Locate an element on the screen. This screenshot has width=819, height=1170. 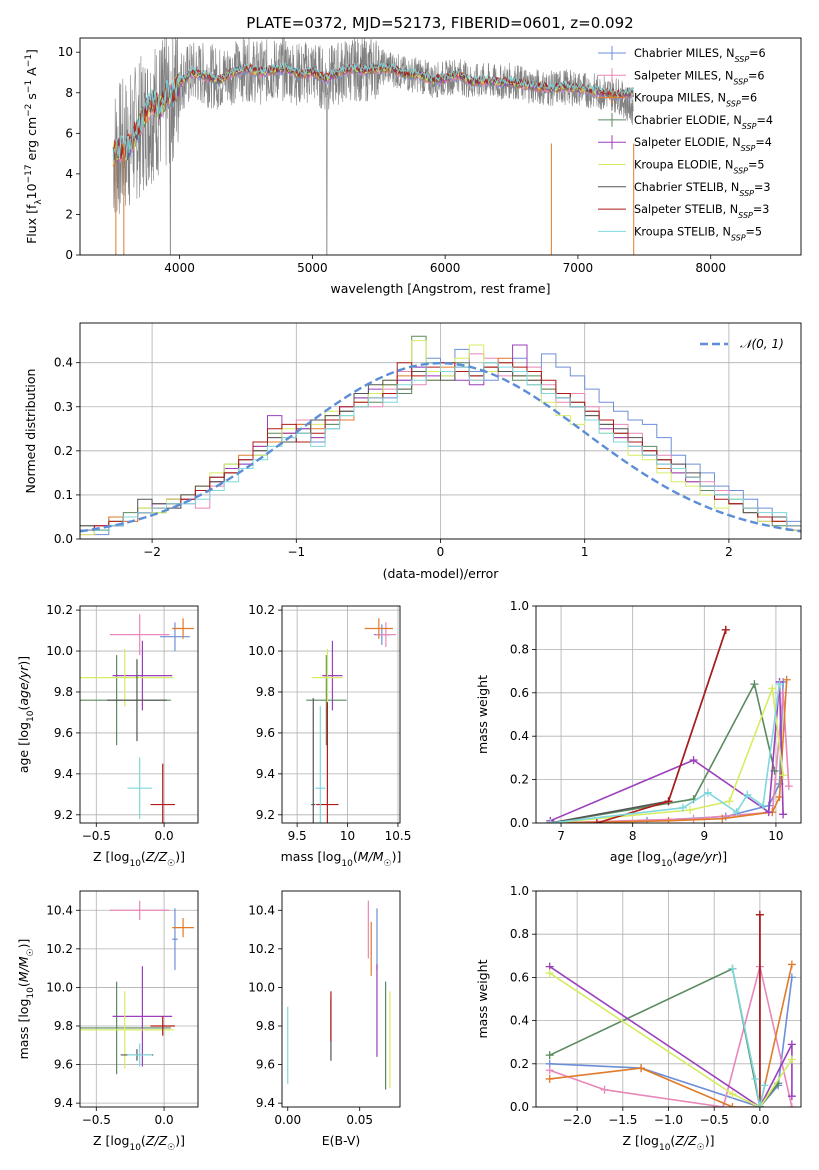
legend-name: Kroupa STELIB, N is located at coordinates (682, 231).